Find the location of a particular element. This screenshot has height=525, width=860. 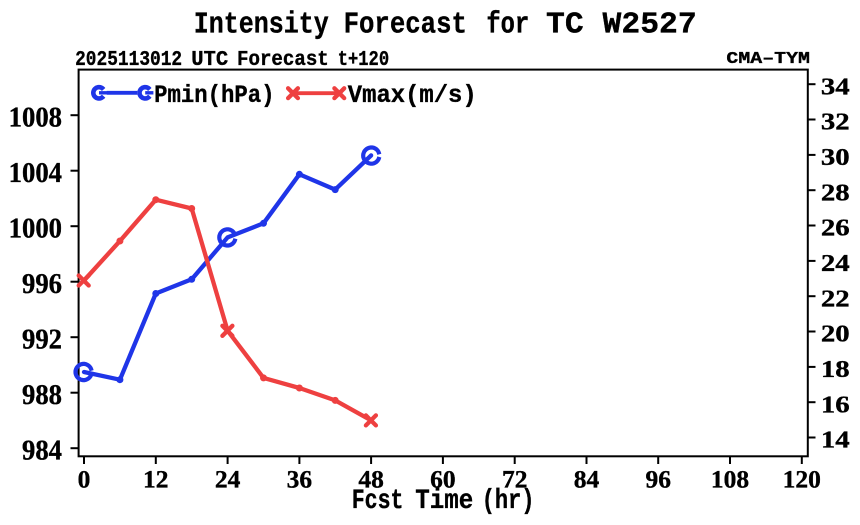

svg-text: 32 is located at coordinates (835, 121).